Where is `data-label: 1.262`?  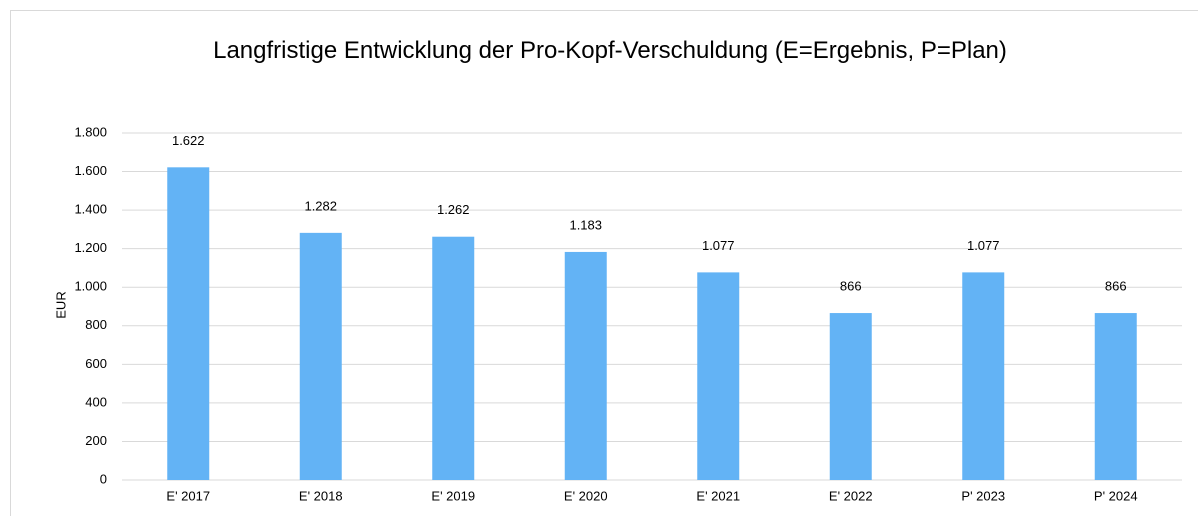 data-label: 1.262 is located at coordinates (453, 209).